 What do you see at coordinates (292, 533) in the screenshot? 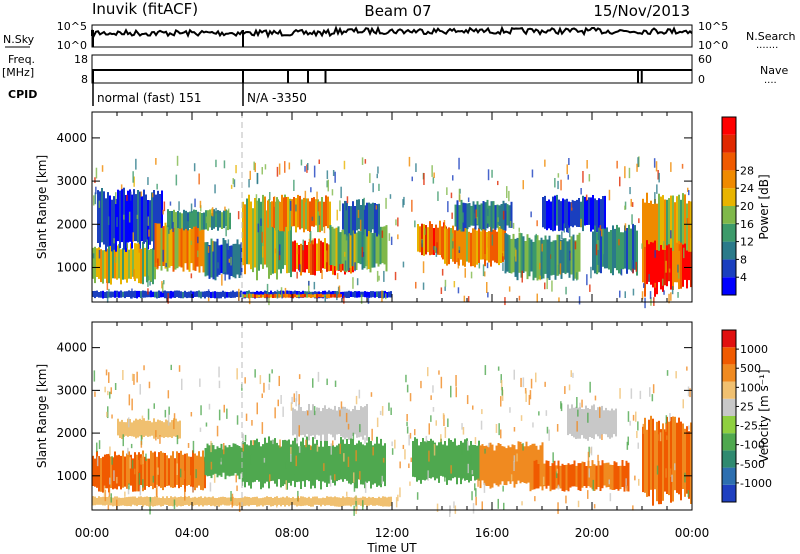
I see `time-tick-label-2: 08:00` at bounding box center [292, 533].